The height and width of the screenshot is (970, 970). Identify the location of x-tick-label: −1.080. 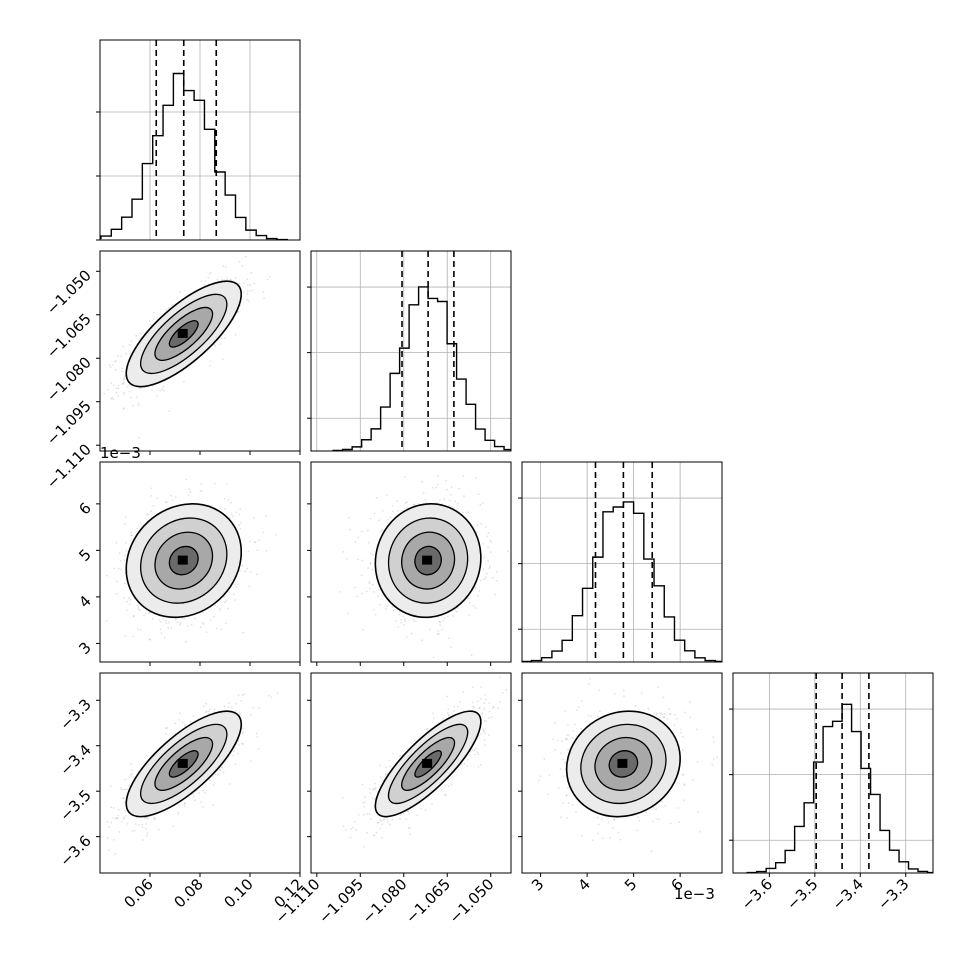
(385, 901).